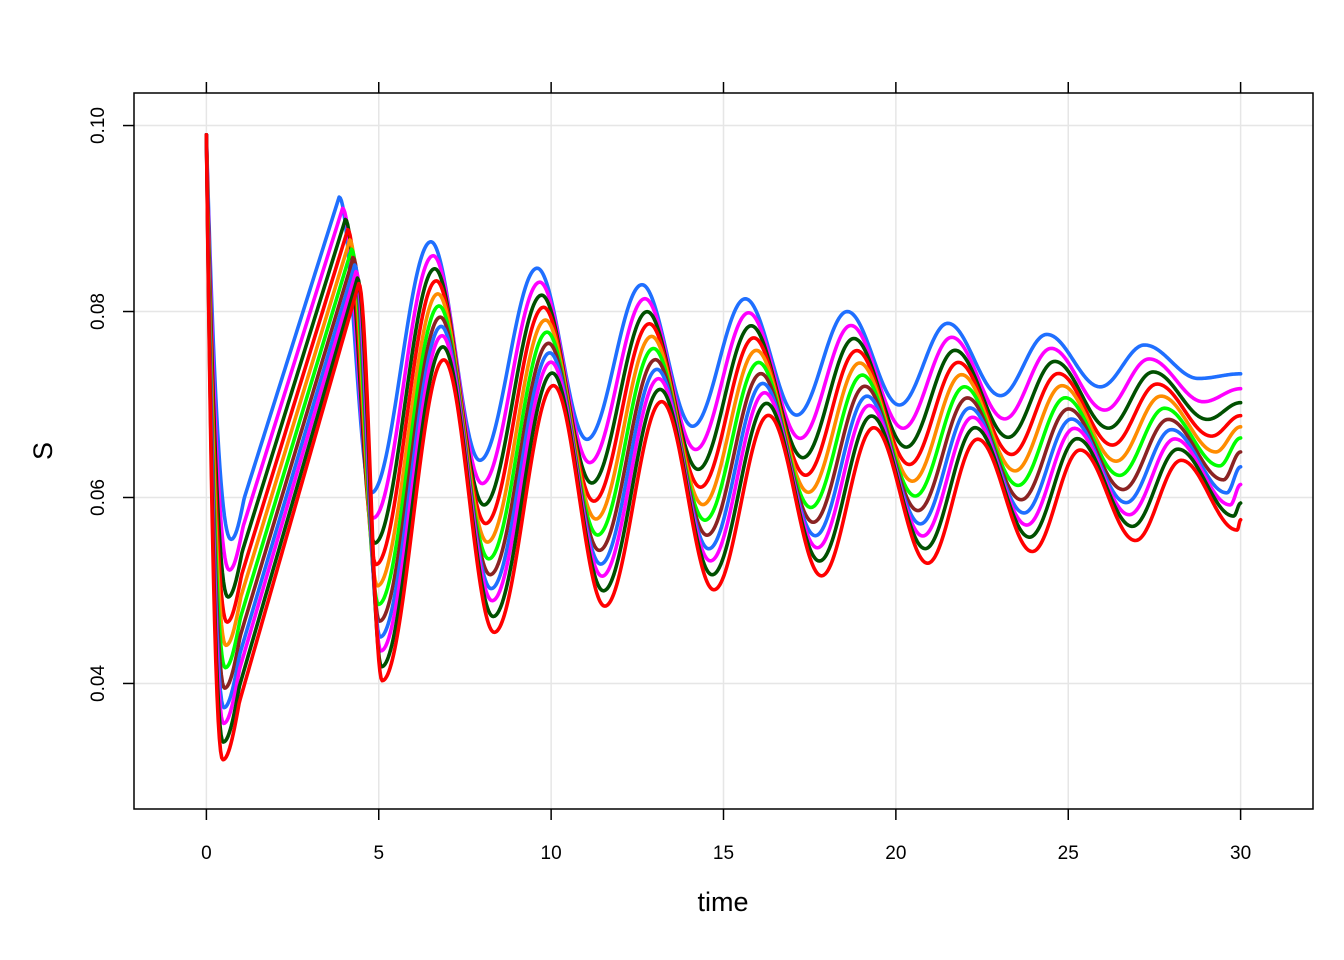 The height and width of the screenshot is (960, 1344). What do you see at coordinates (722, 902) in the screenshot?
I see `x-axis-title: time` at bounding box center [722, 902].